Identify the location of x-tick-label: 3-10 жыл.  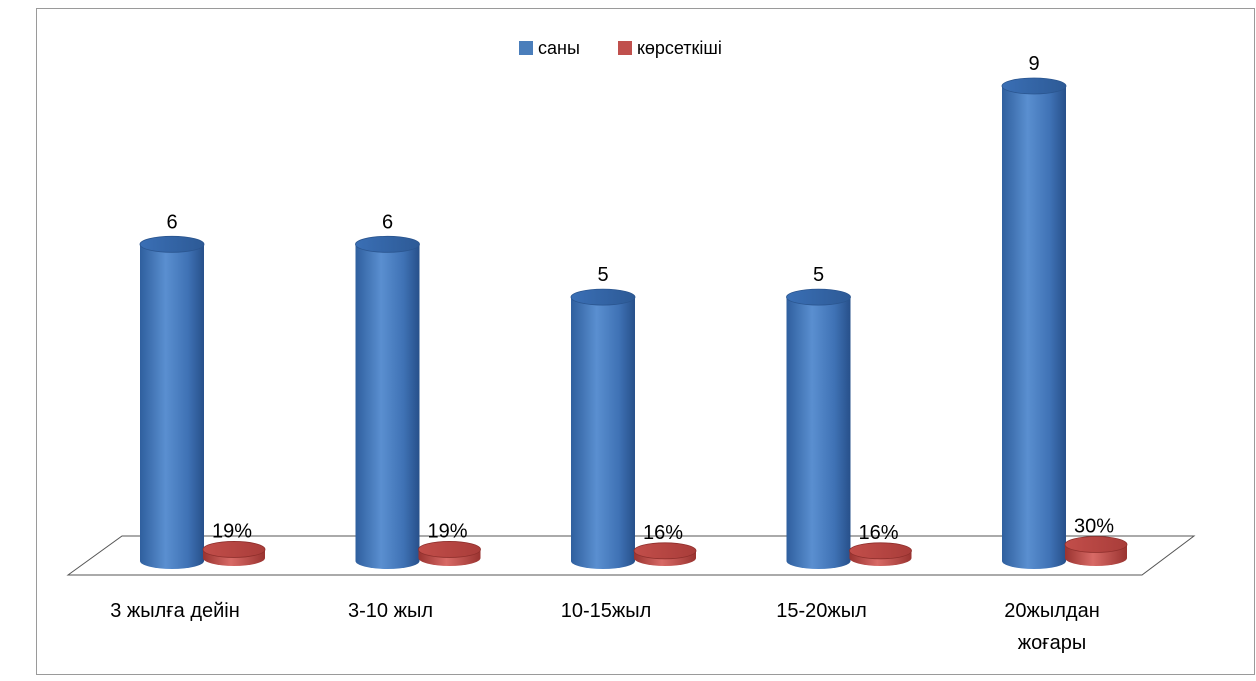
(390, 611).